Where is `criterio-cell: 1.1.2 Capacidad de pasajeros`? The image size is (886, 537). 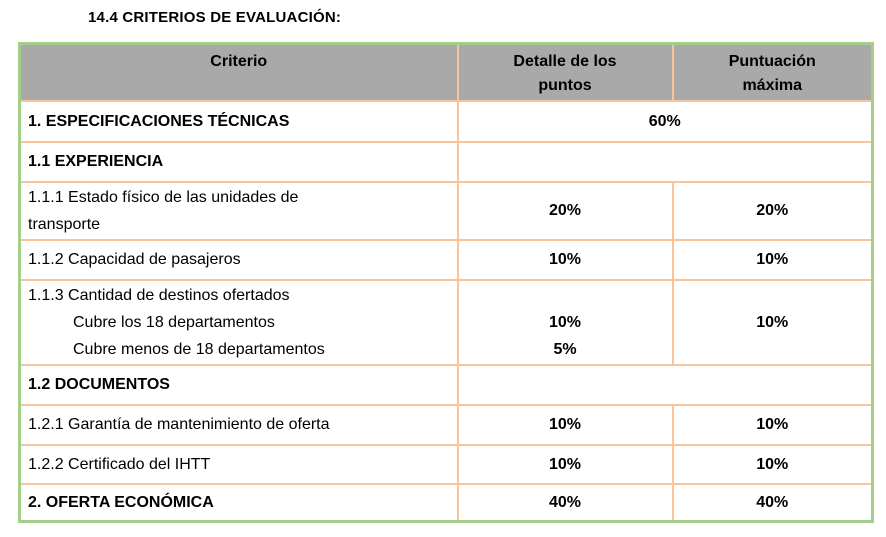
criterio-cell: 1.1.2 Capacidad de pasajeros is located at coordinates (238, 259).